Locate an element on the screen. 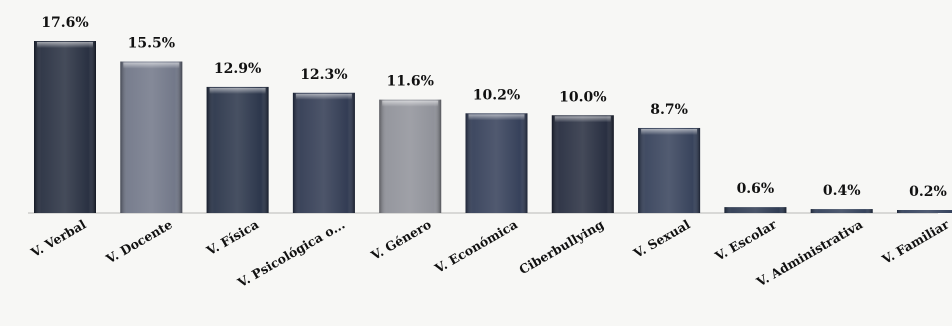 The image size is (952, 326). value-label-10: 0.2% is located at coordinates (928, 192).